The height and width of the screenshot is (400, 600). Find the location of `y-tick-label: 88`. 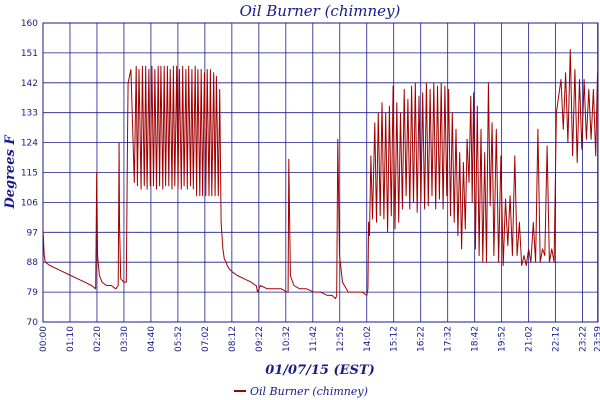

y-tick-label: 88 is located at coordinates (33, 263).